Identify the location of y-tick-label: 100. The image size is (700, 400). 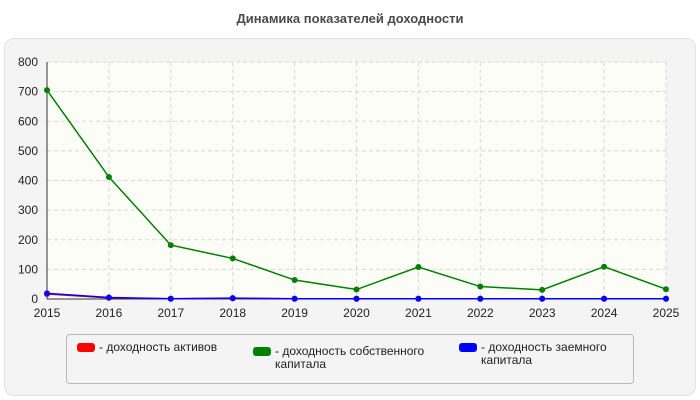
(28, 269).